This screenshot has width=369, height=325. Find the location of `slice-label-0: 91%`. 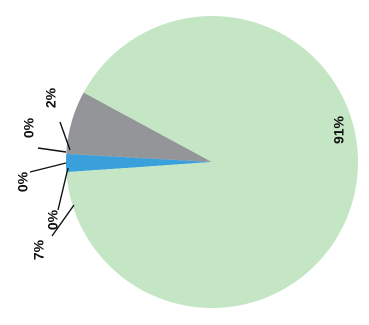

slice-label-0: 91% is located at coordinates (339, 129).